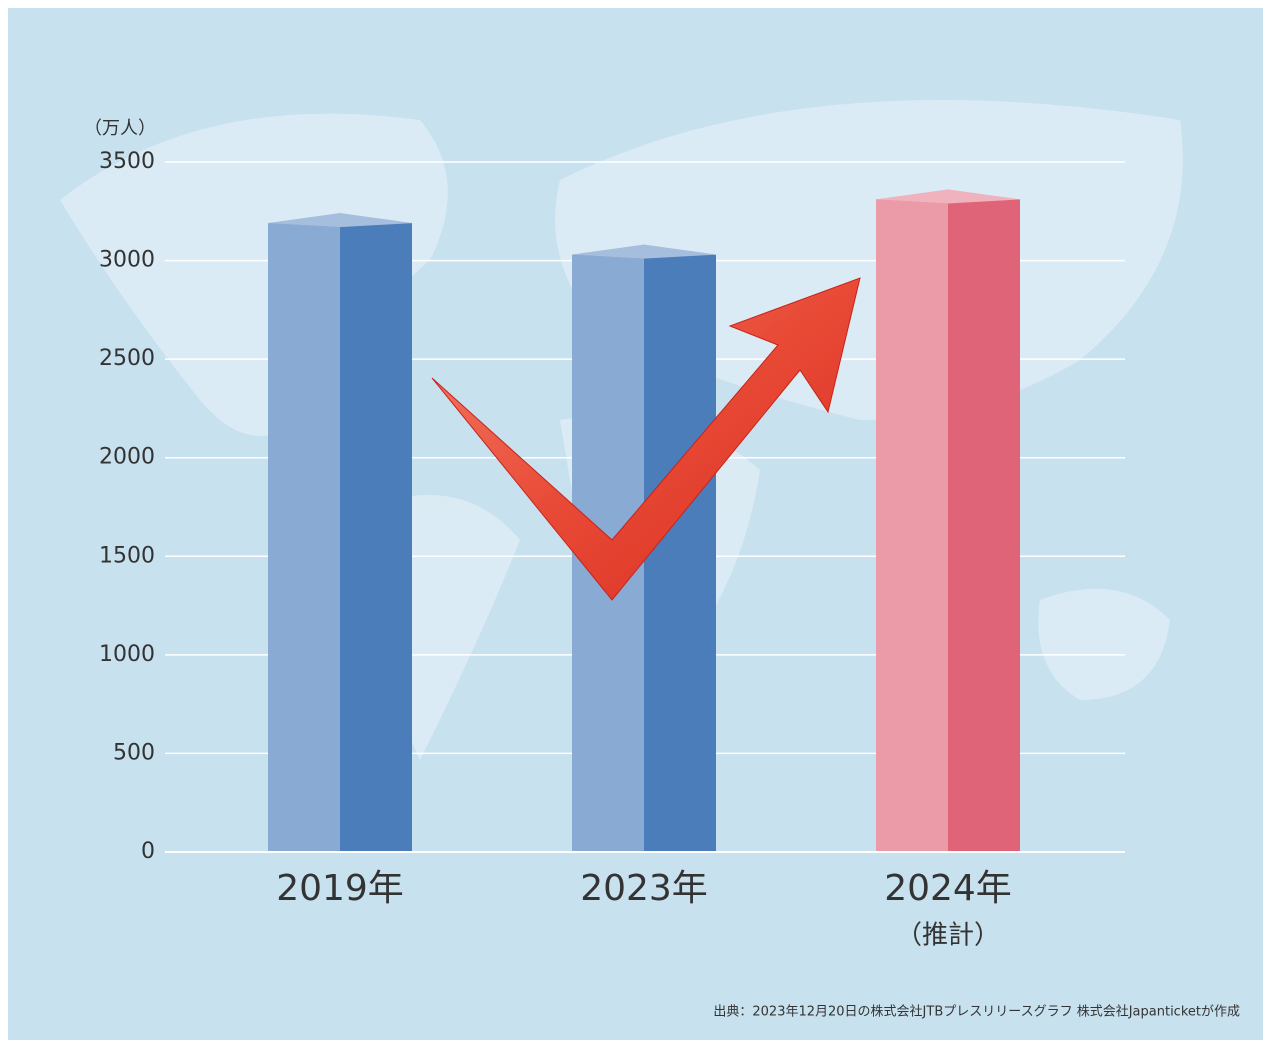  Describe the element at coordinates (127, 654) in the screenshot. I see `y-tick-label: 1000` at that location.